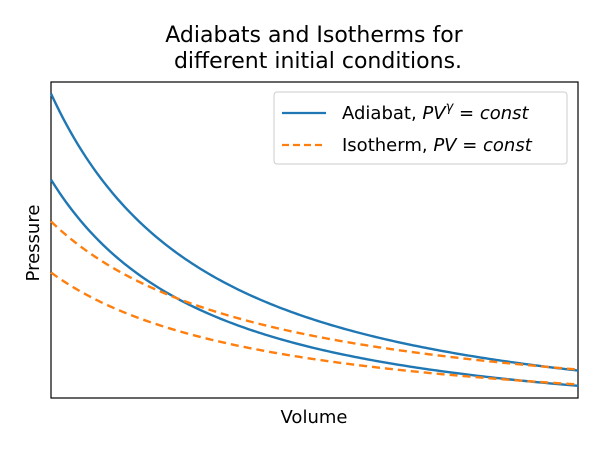  I want to click on legend-label-isotherm: Isotherm, PV = const, so click(437, 145).